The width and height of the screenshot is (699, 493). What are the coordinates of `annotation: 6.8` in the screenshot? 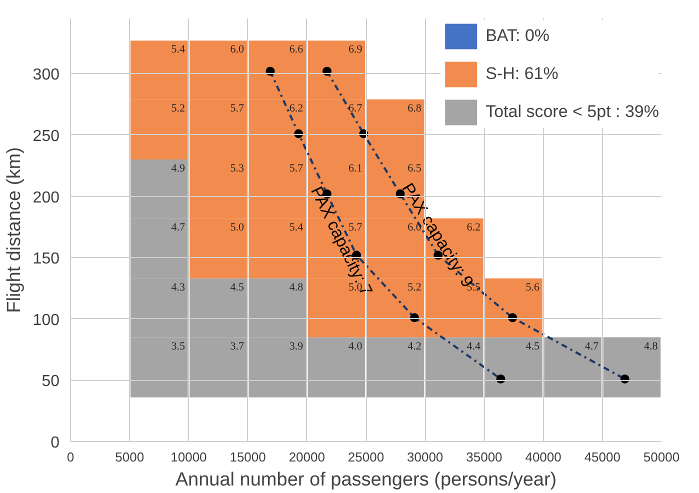 It's located at (415, 108).